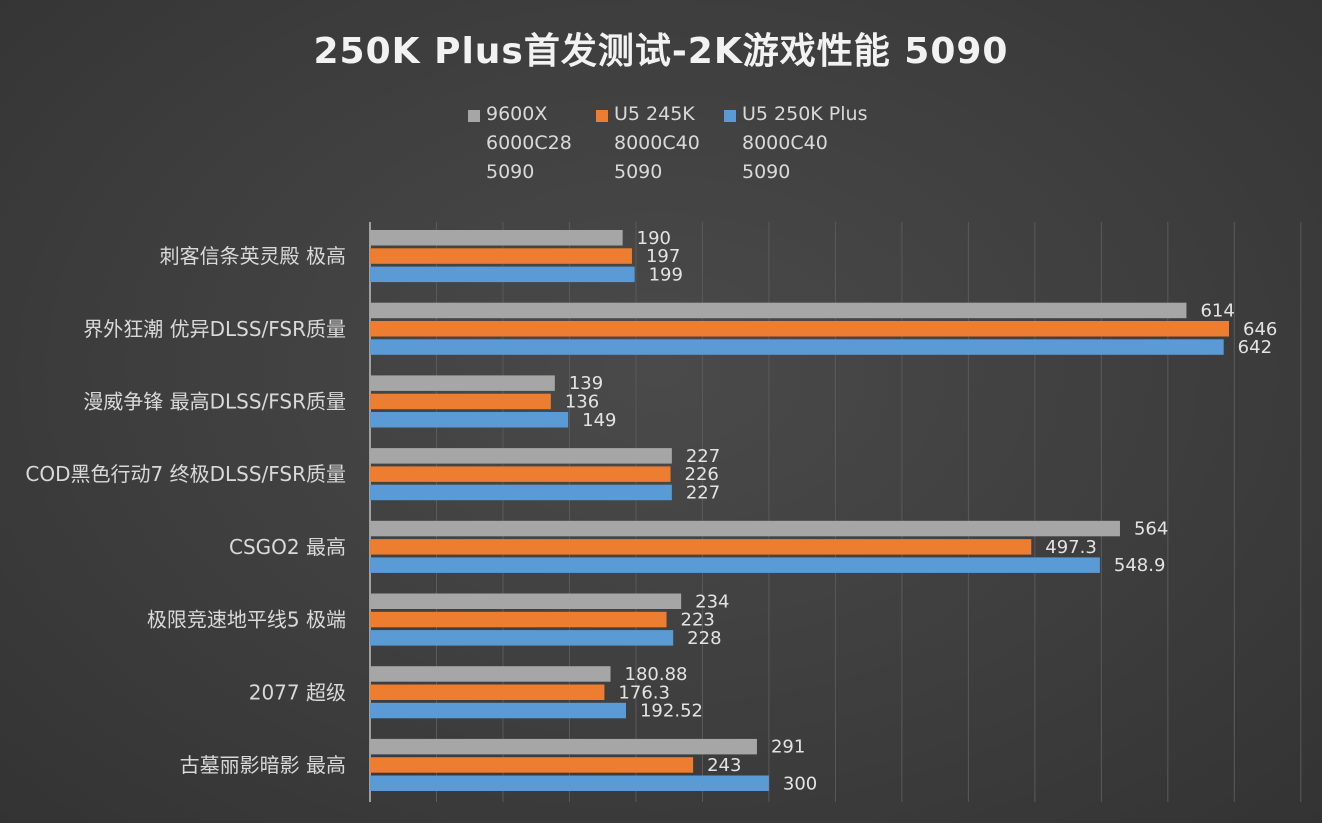 This screenshot has height=823, width=1322. I want to click on chart-title: 250K Plus首发测试-2K游戏性能 5090, so click(661, 51).